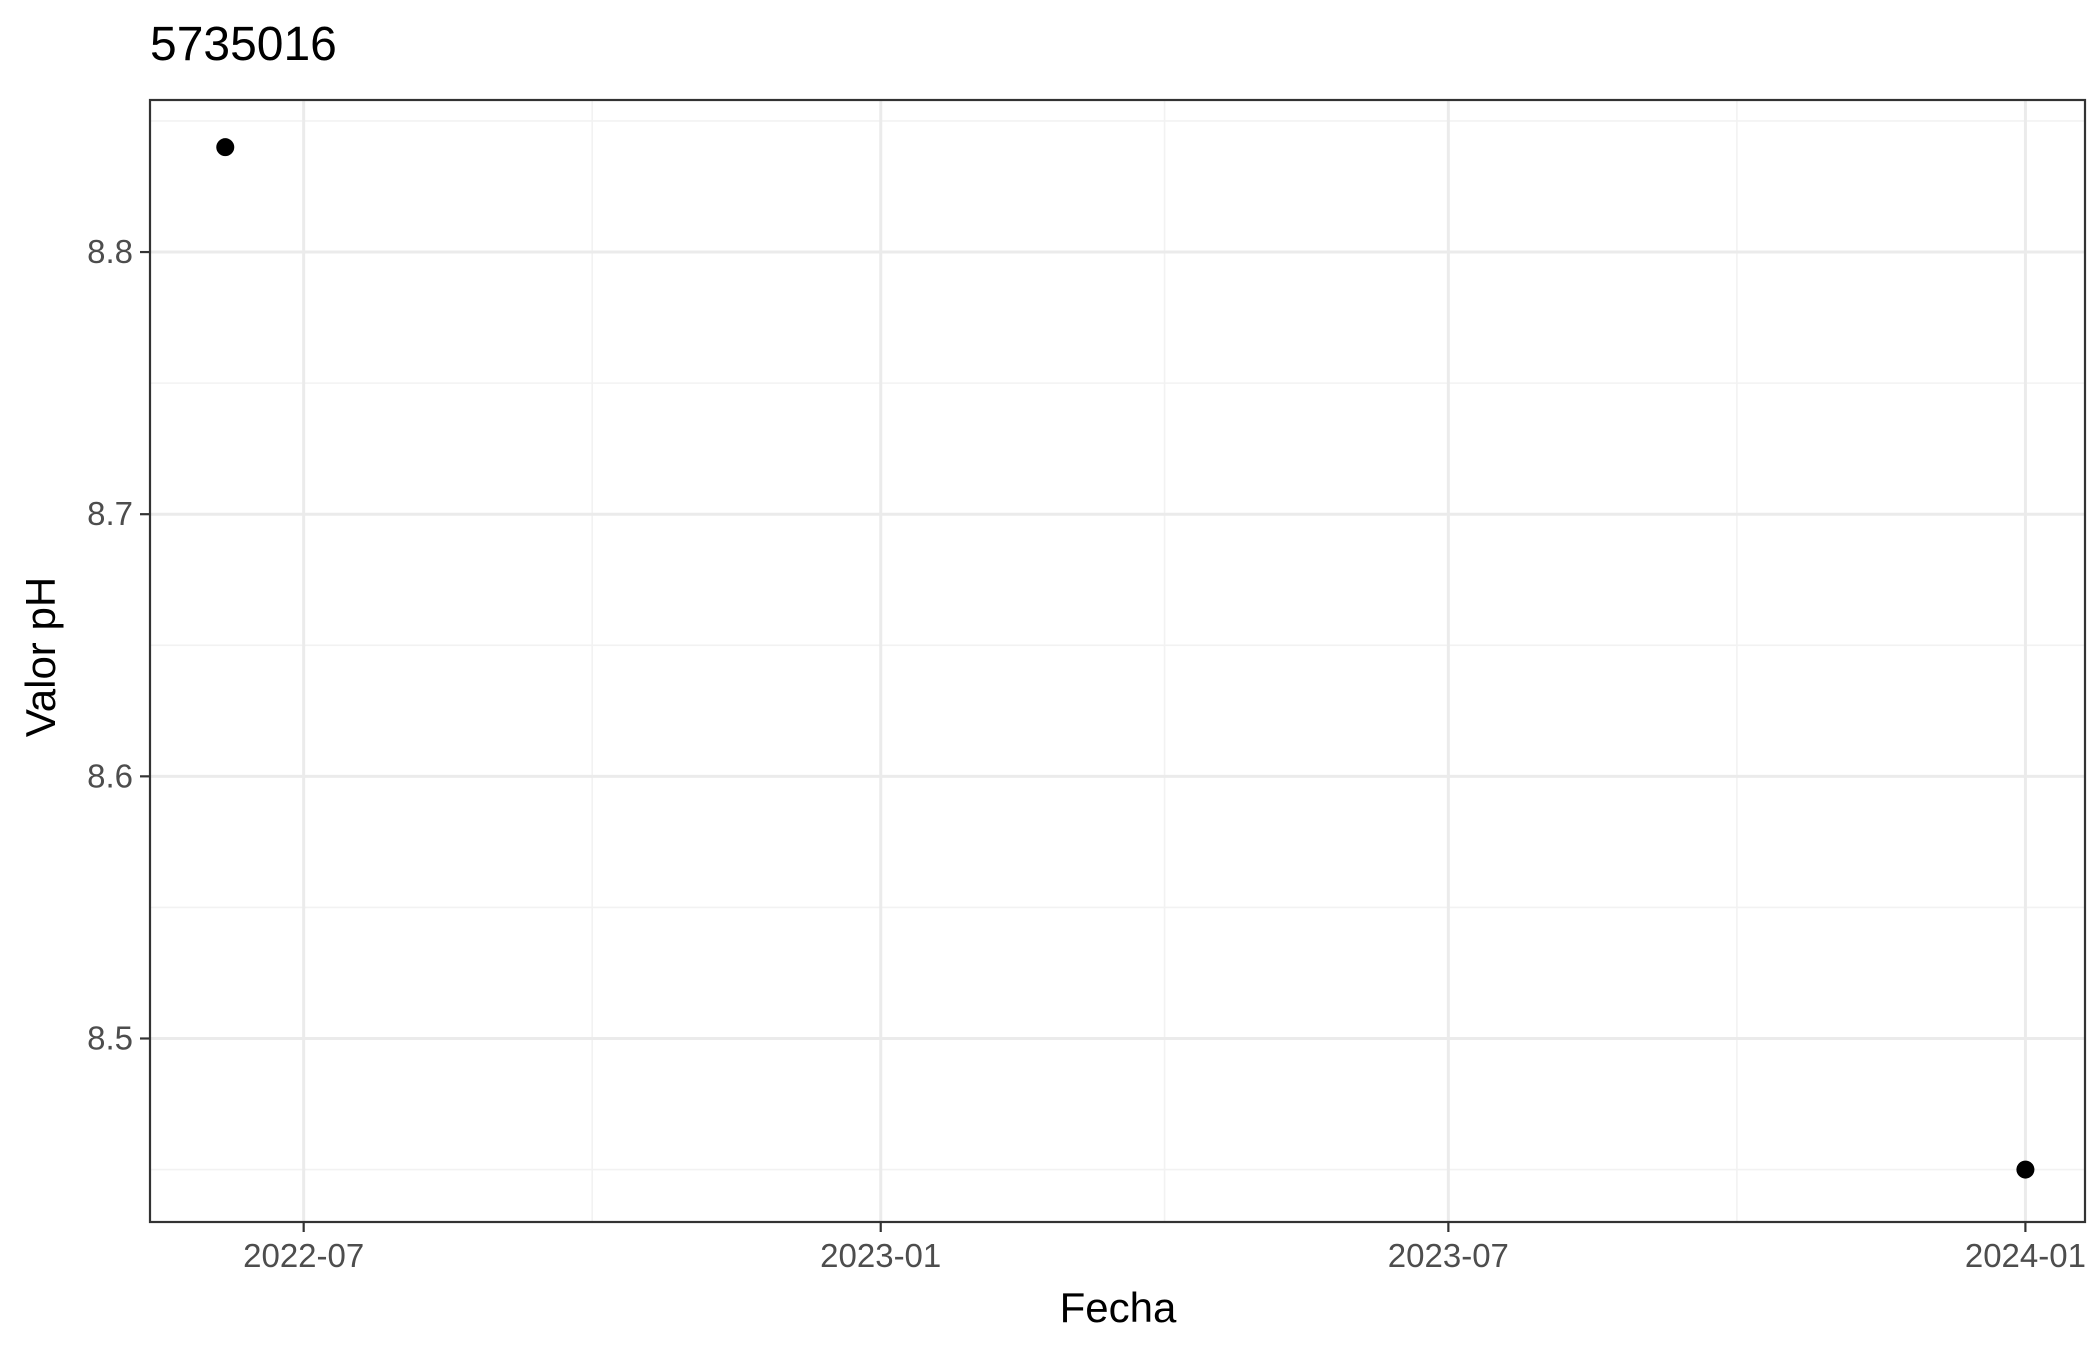 The height and width of the screenshot is (1350, 2100). Describe the element at coordinates (110, 775) in the screenshot. I see `y-tick-label: 8.6` at that location.